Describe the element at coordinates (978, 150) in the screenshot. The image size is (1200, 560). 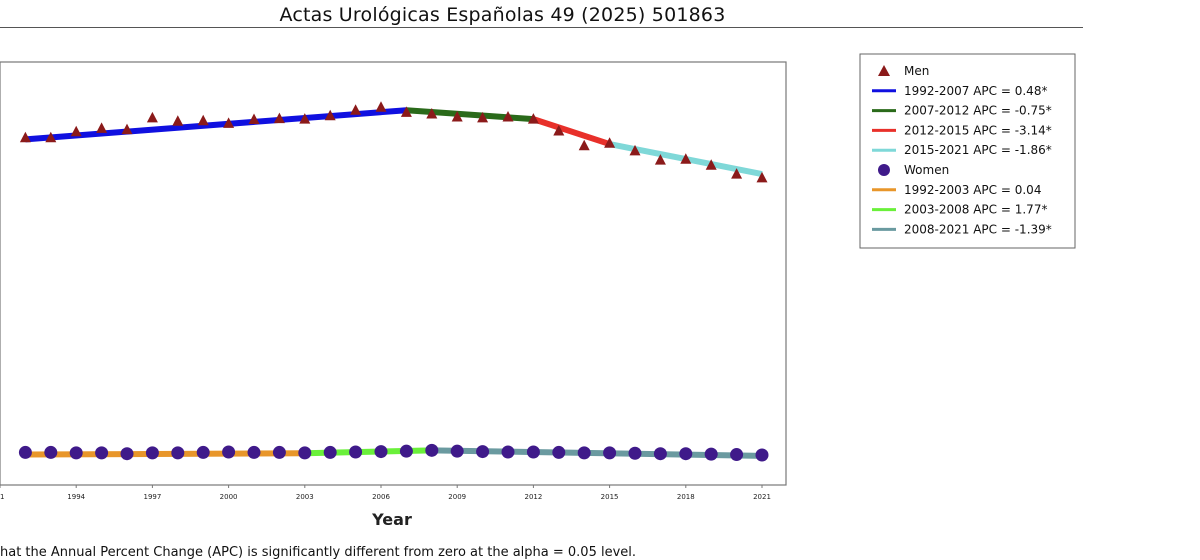
I see `legend-entry-label: 2015-2021 APC = -1.86*` at that location.